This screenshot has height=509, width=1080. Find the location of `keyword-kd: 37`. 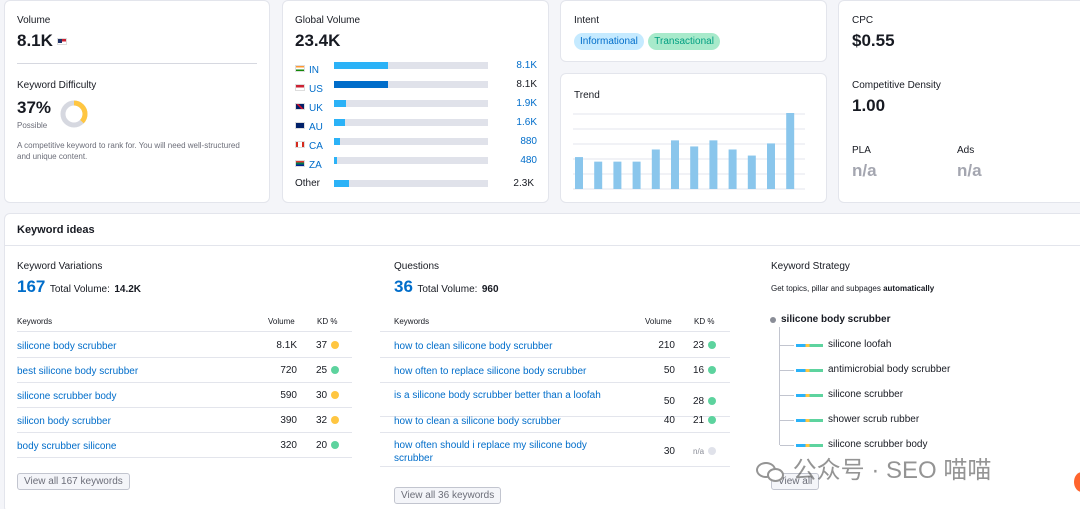

keyword-kd: 37 is located at coordinates (328, 345).